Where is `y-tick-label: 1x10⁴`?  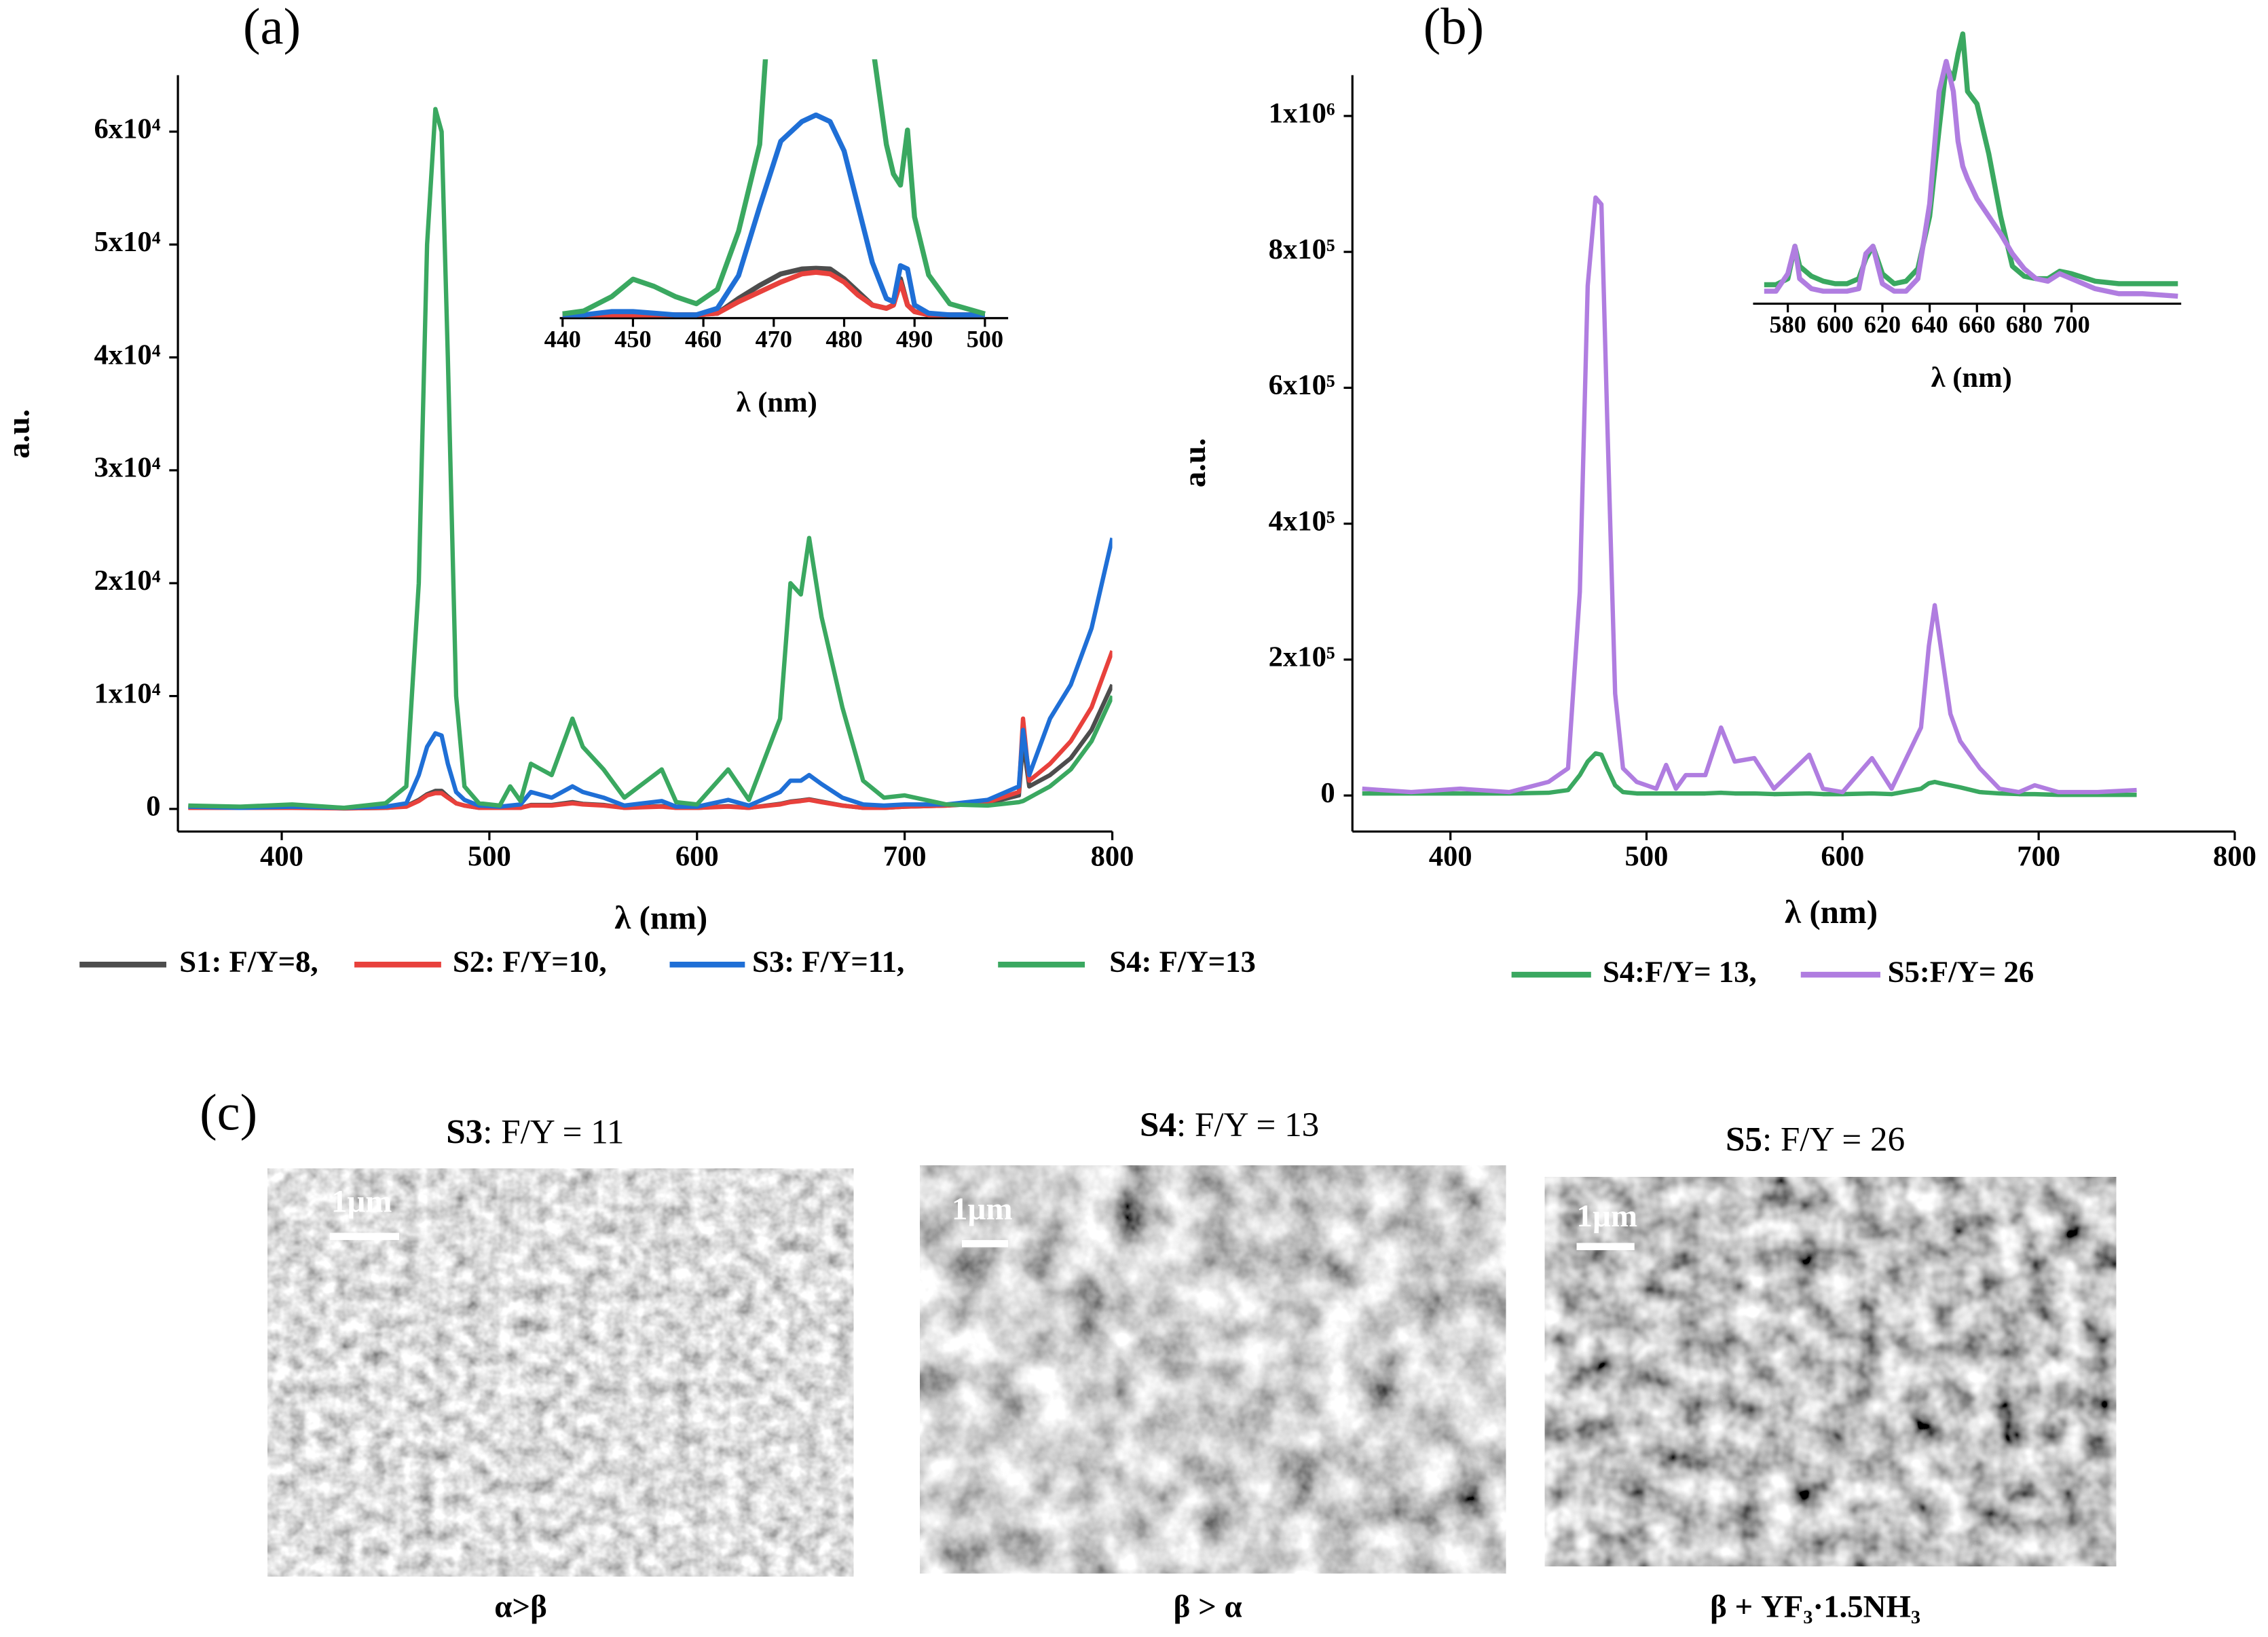
y-tick-label: 1x10⁴ is located at coordinates (128, 693).